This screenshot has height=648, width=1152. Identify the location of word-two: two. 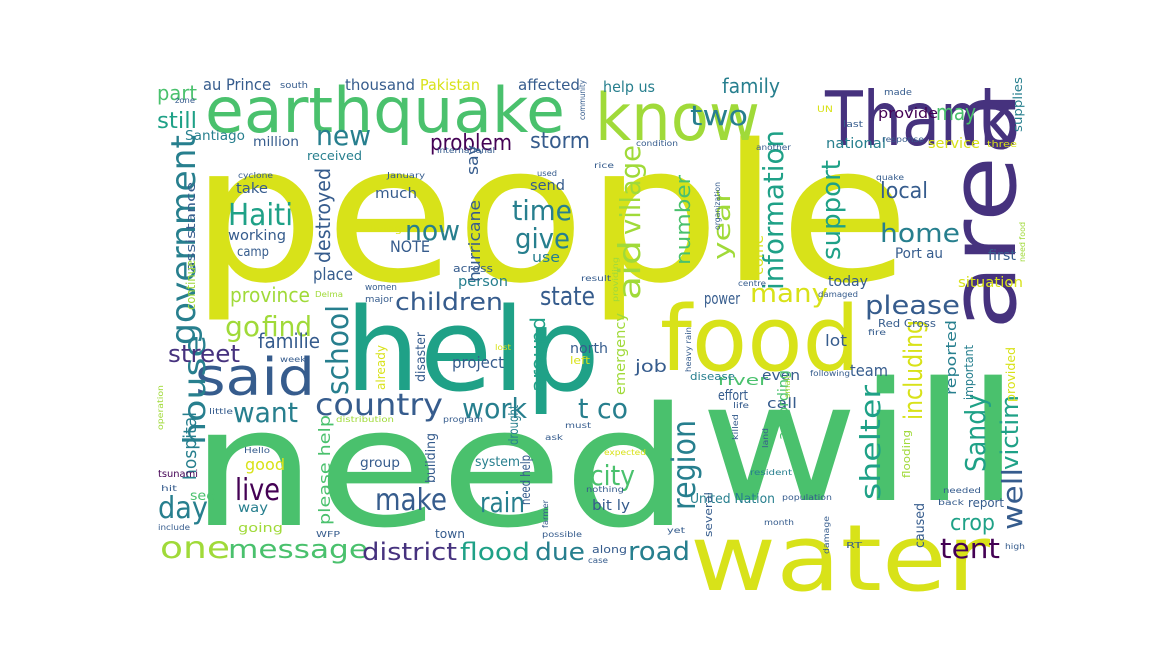
(719, 115).